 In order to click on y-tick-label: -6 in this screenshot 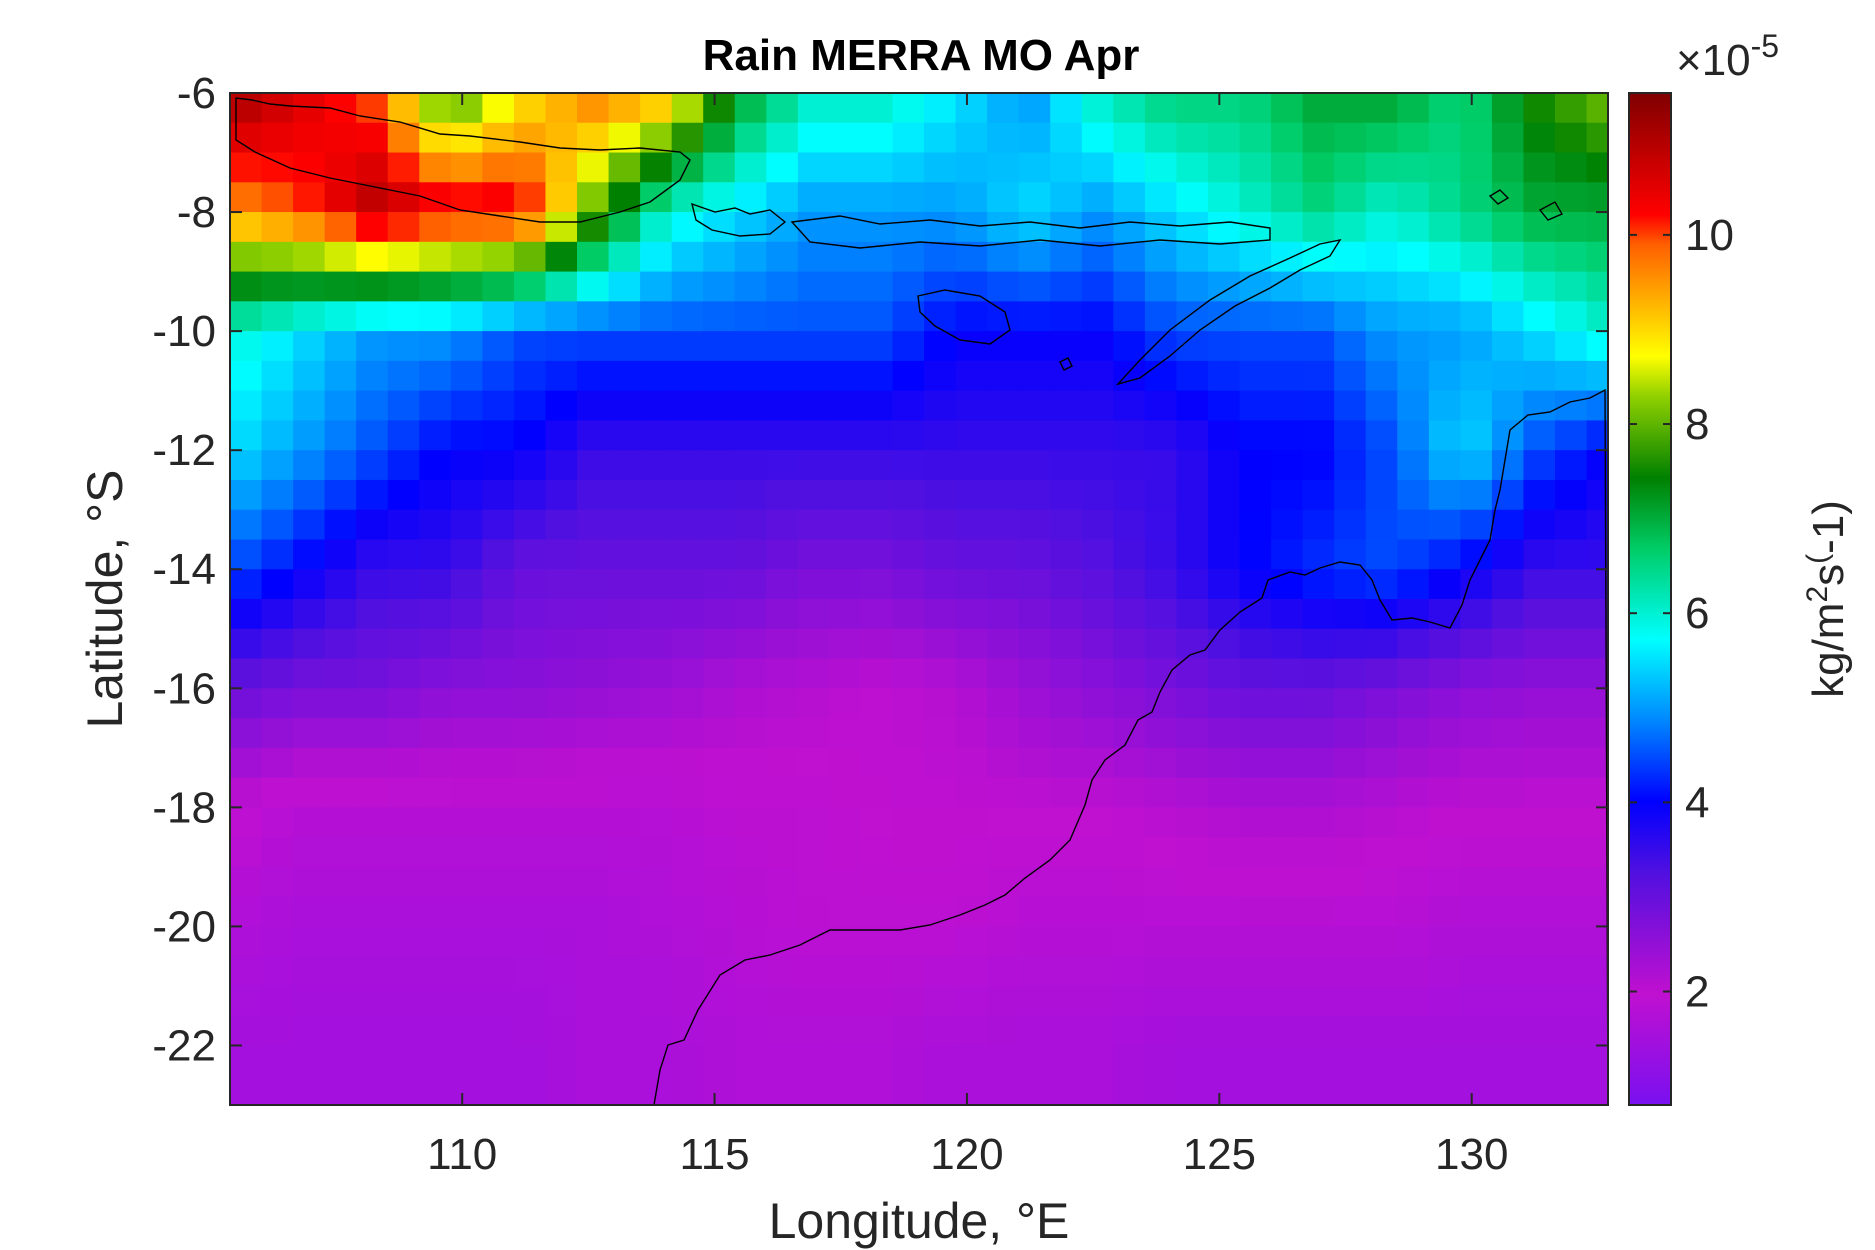, I will do `click(196, 93)`.